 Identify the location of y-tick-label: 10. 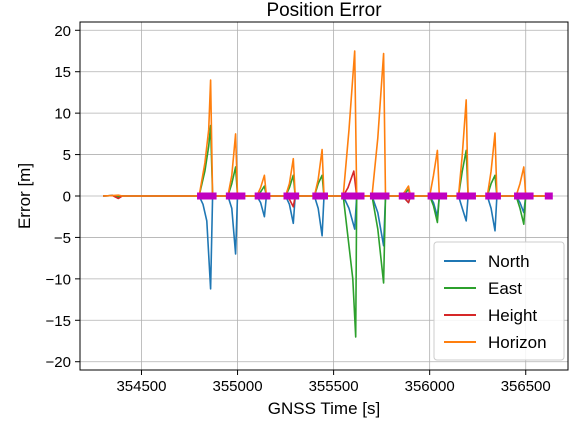
(62, 114).